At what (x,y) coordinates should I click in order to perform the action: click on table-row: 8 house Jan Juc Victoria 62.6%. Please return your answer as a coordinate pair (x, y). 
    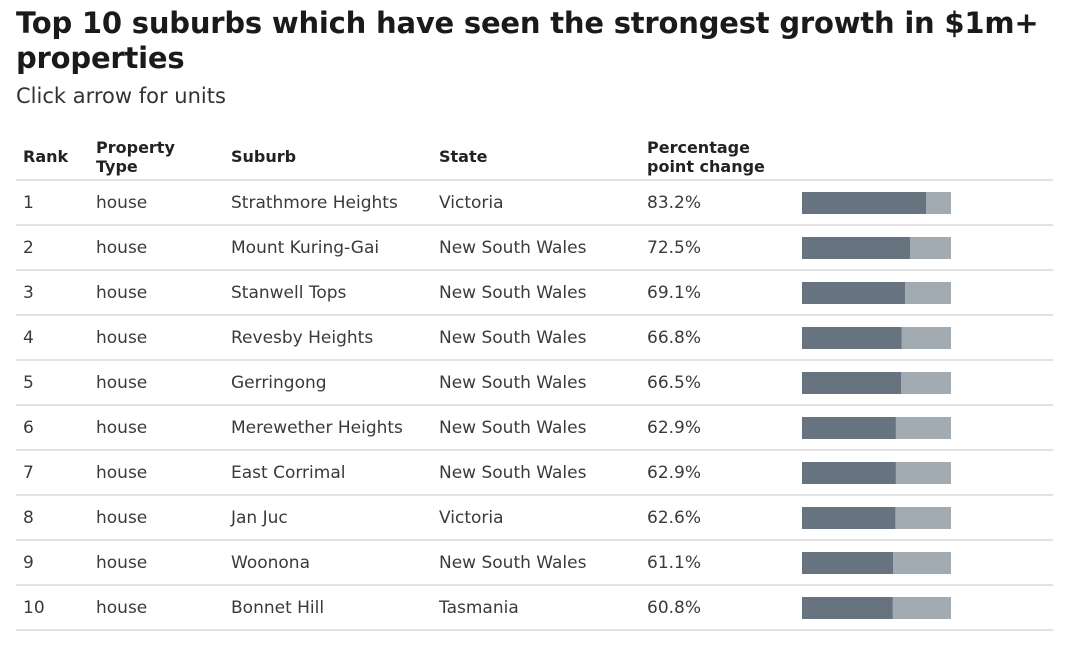
    Looking at the image, I should click on (534, 518).